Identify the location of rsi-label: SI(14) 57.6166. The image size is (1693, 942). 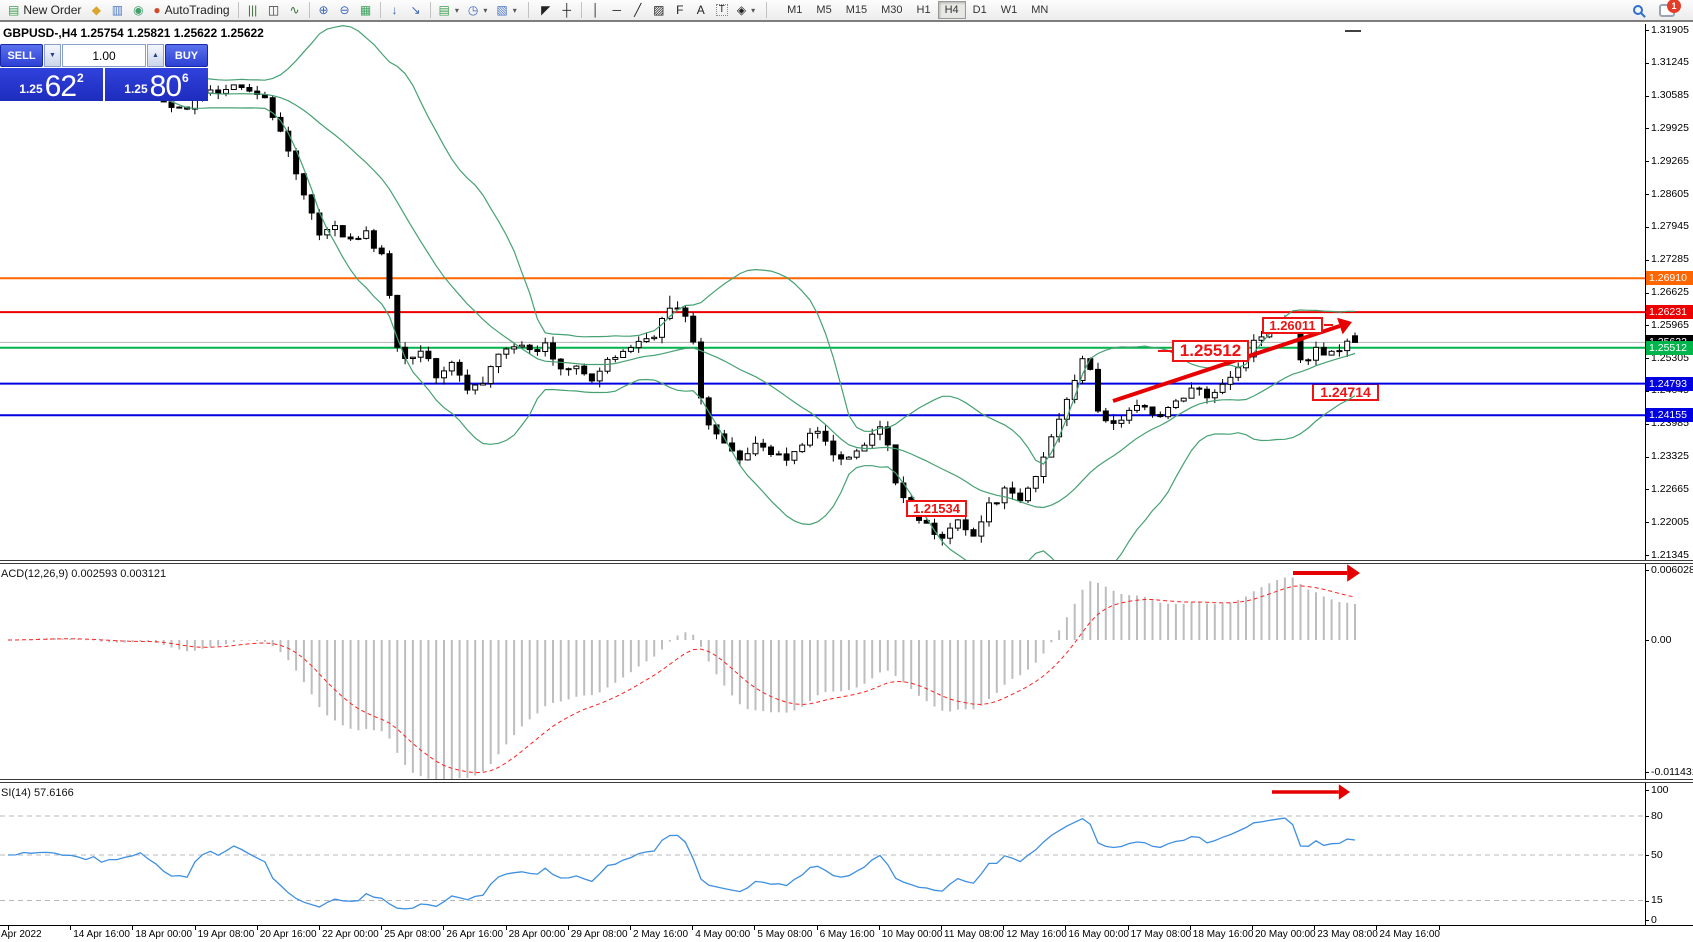
(37, 793).